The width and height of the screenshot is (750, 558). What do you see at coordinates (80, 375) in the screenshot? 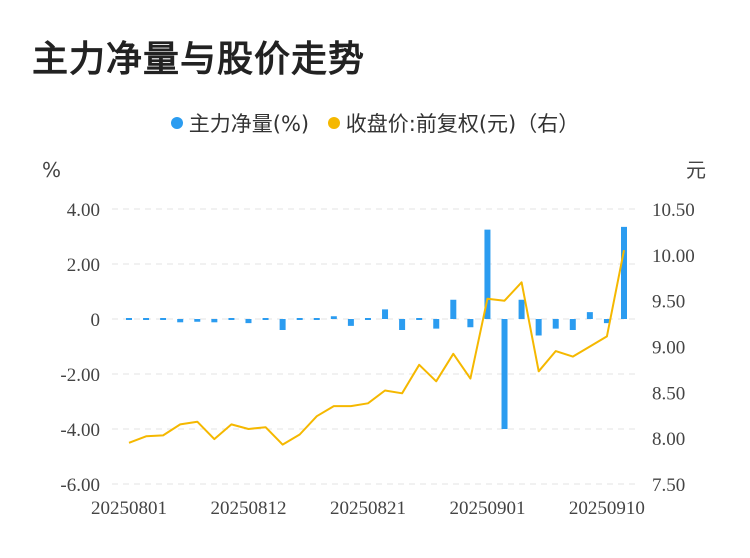
I see `left-tick-label: -2.00` at bounding box center [80, 375].